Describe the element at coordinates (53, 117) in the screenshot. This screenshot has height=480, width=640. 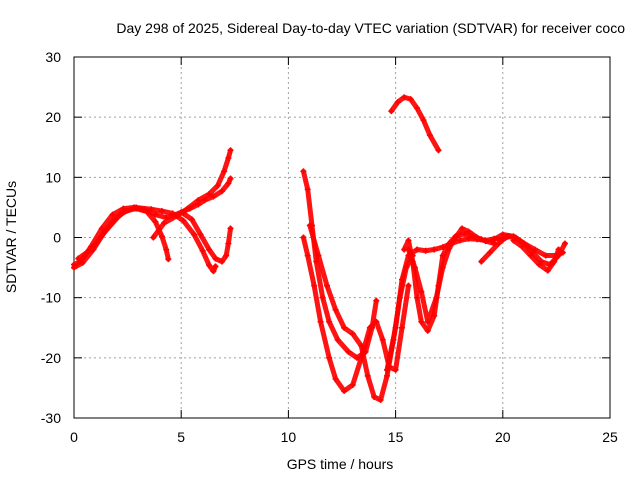
I see `y-tick-label: 20` at that location.